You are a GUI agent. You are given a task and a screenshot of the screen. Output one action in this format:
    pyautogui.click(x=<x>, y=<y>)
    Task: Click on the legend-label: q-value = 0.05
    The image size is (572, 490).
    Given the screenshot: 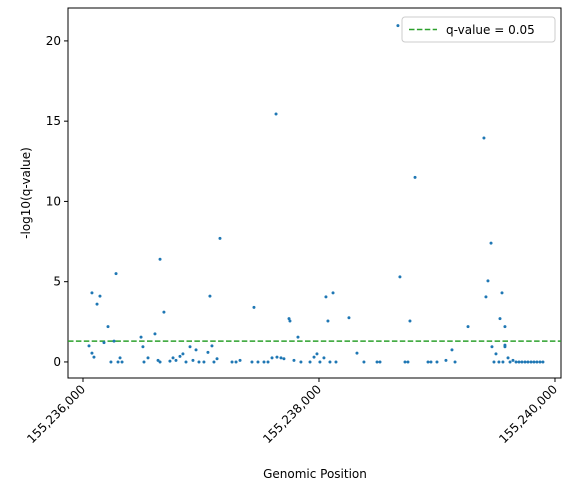 What is the action you would take?
    pyautogui.click(x=490, y=30)
    